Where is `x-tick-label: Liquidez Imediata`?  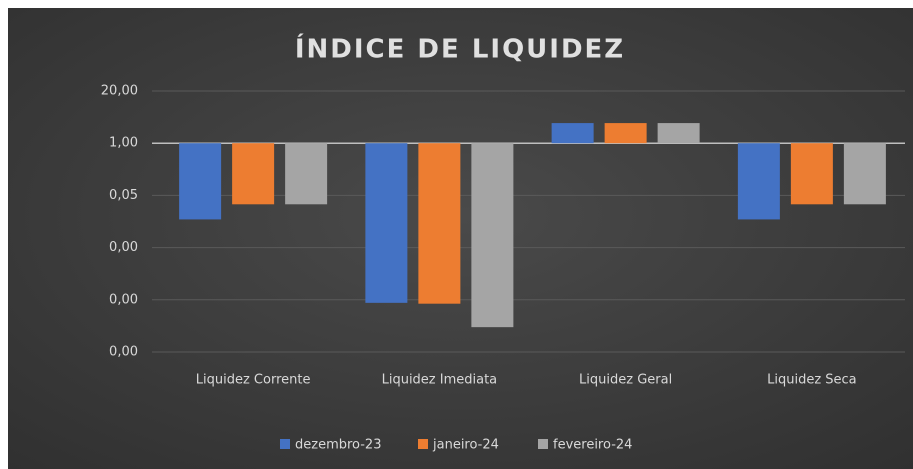 x-tick-label: Liquidez Imediata is located at coordinates (440, 380).